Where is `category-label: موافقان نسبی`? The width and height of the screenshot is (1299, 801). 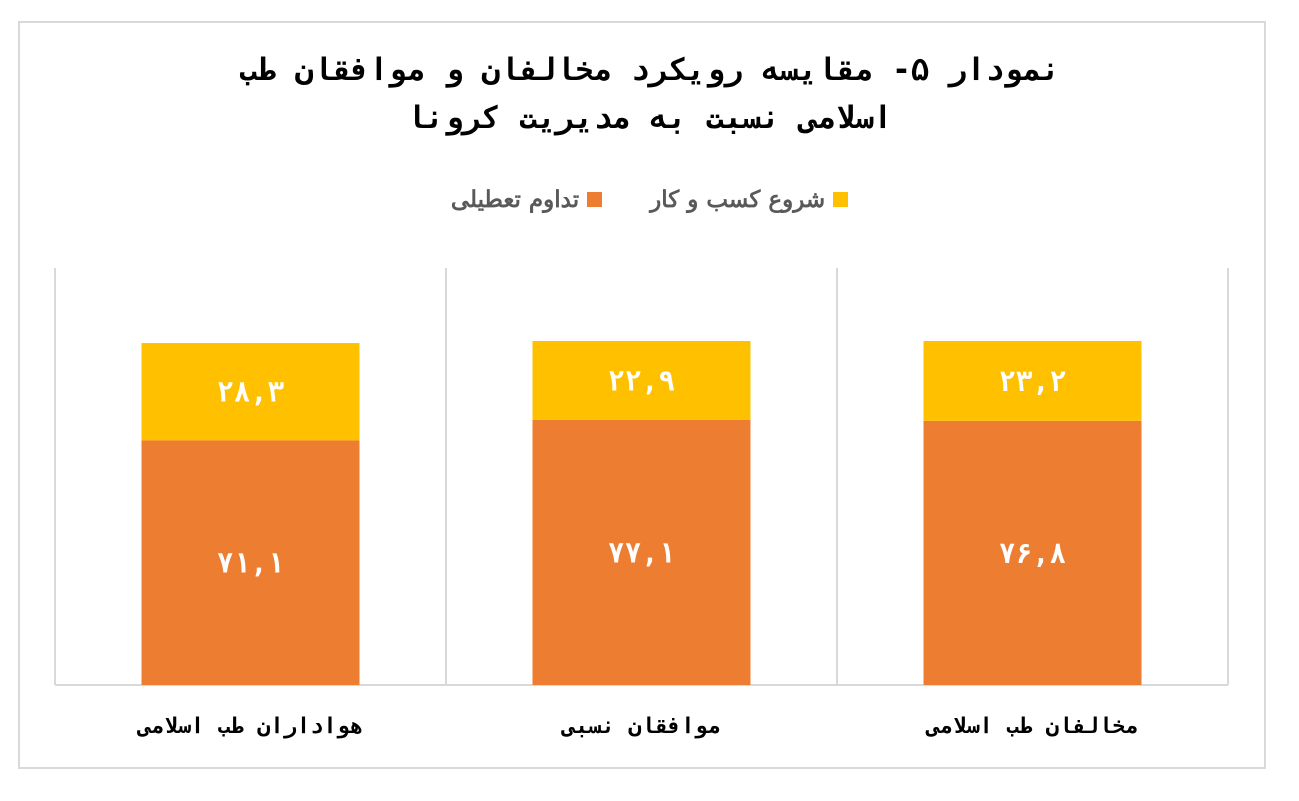
category-label: موافقان نسبی is located at coordinates (641, 726).